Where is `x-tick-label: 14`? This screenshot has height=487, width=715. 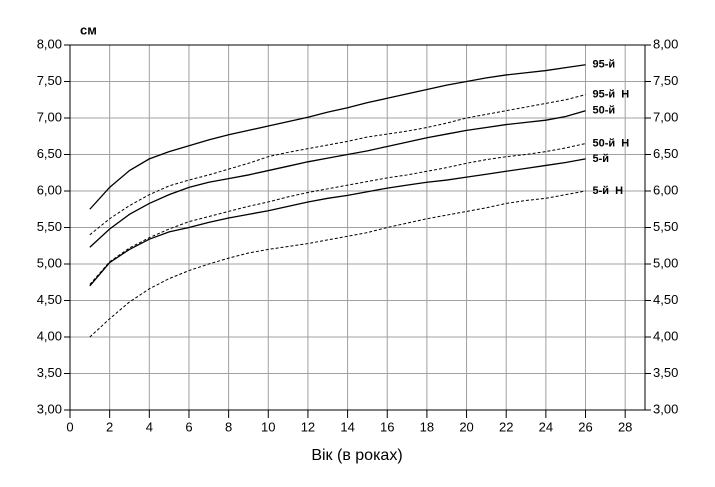 x-tick-label: 14 is located at coordinates (347, 426).